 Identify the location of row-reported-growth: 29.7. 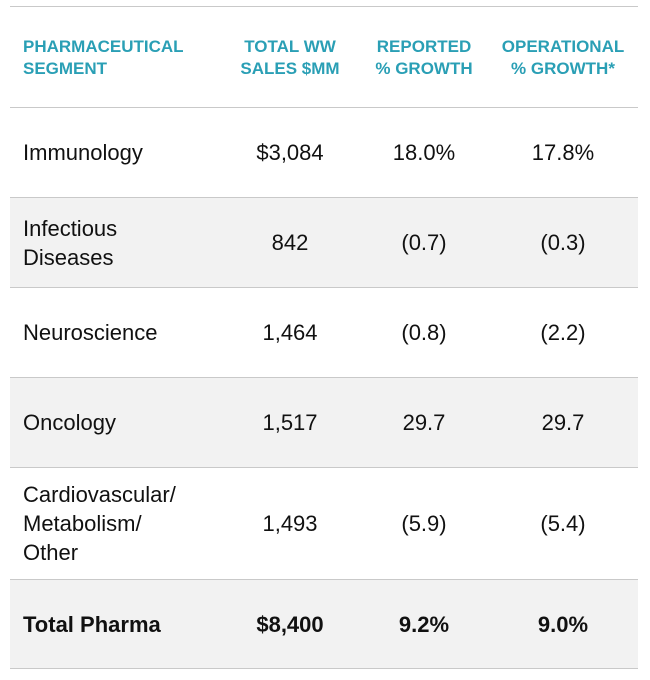
(424, 422).